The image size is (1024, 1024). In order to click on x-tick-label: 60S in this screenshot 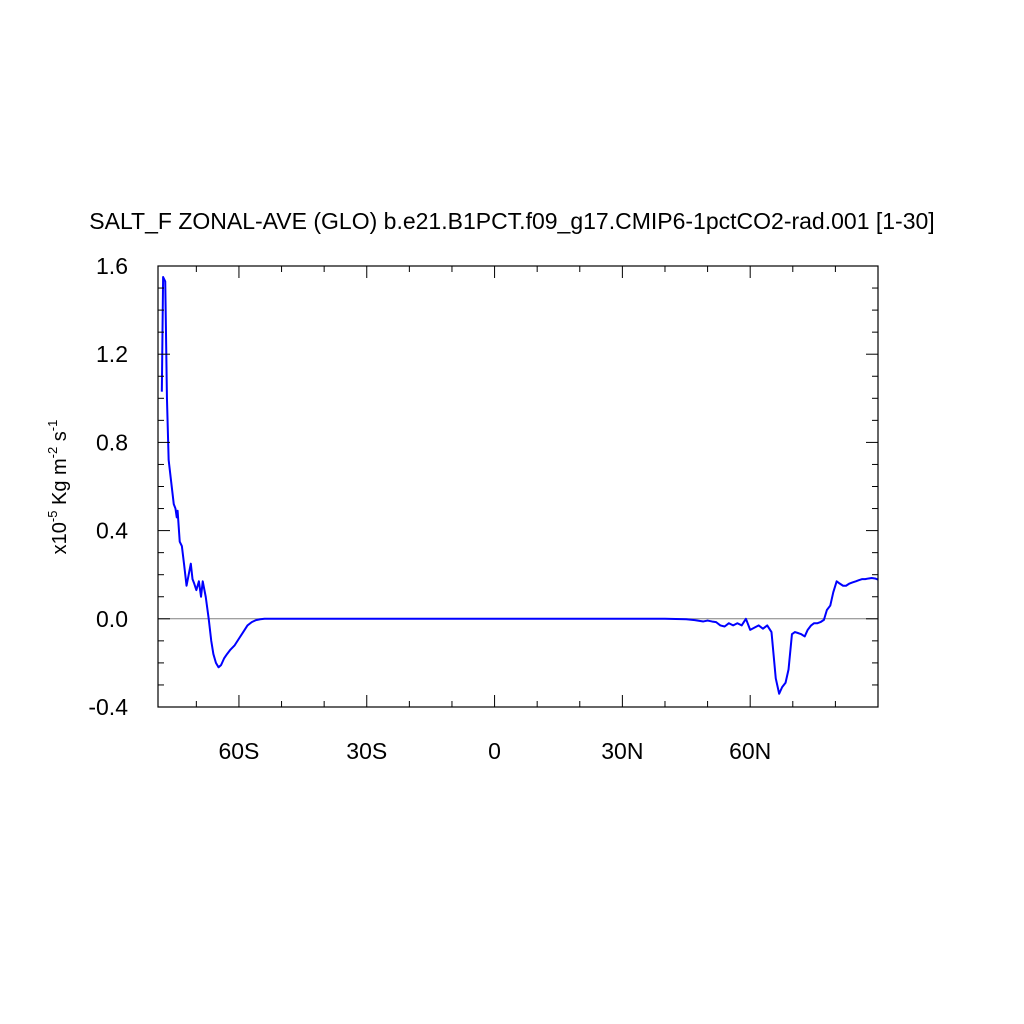, I will do `click(238, 751)`.